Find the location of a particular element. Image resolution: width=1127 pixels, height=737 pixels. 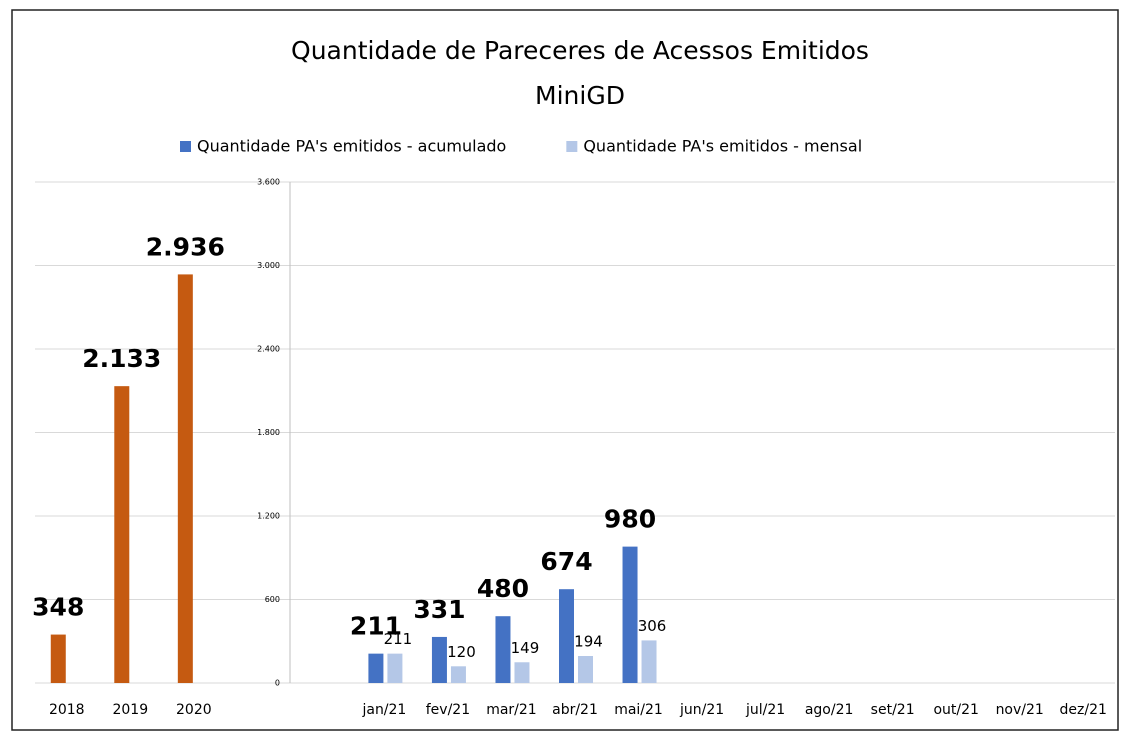

x-tick-label: abr/21 is located at coordinates (575, 710).